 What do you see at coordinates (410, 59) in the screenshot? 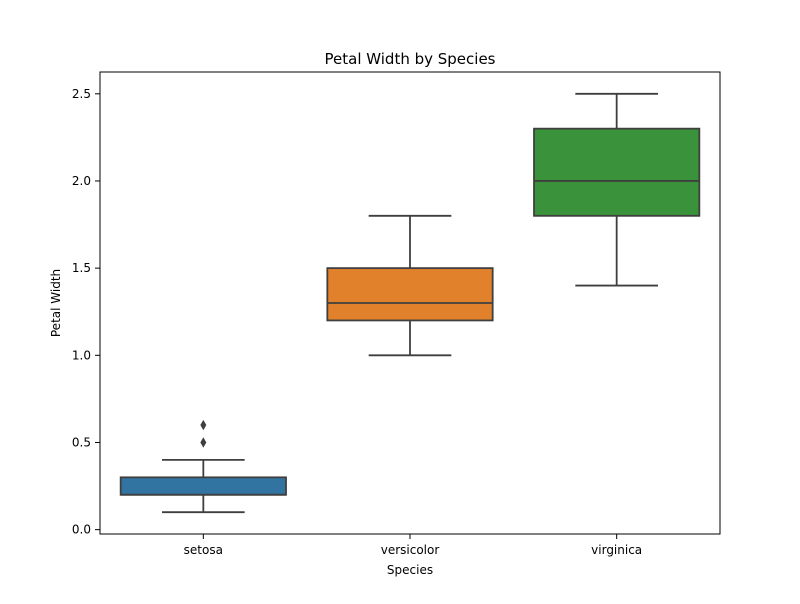
I see `chart-title: Petal Width by Species` at bounding box center [410, 59].